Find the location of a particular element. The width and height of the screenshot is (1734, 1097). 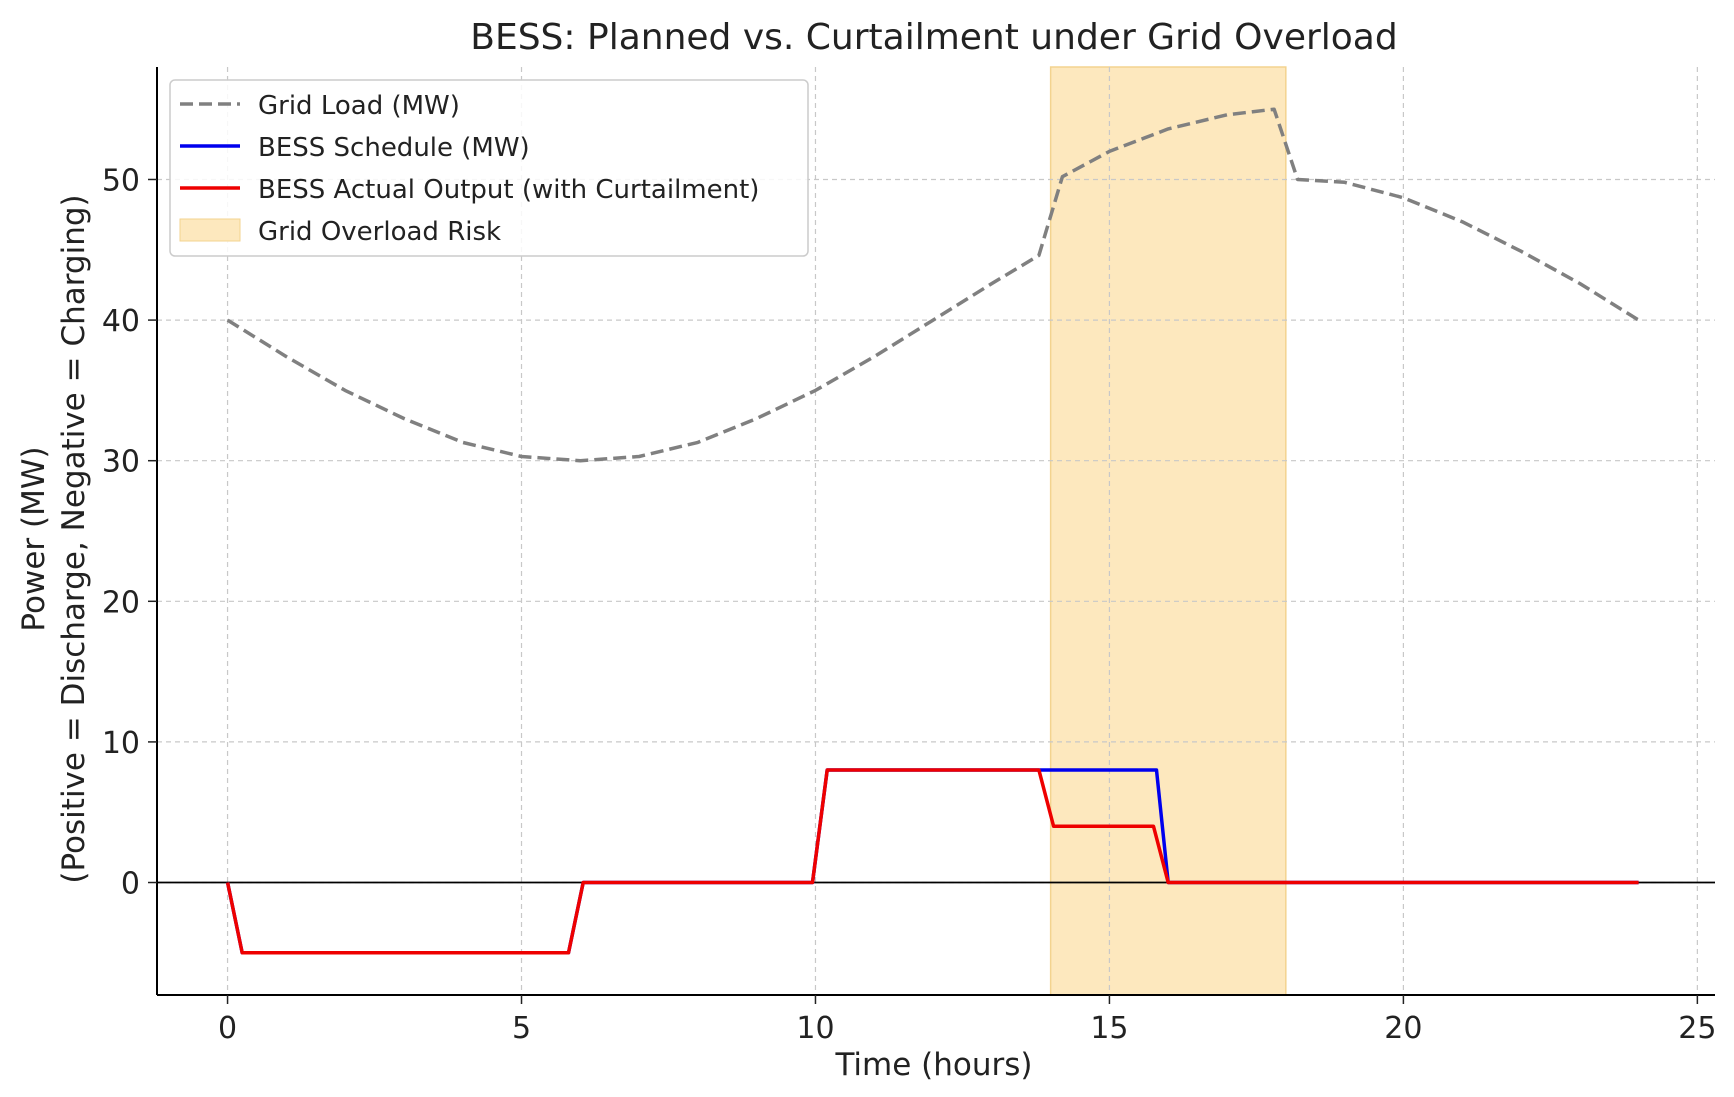

legend-label-overload: Grid Overload Risk is located at coordinates (379, 232).